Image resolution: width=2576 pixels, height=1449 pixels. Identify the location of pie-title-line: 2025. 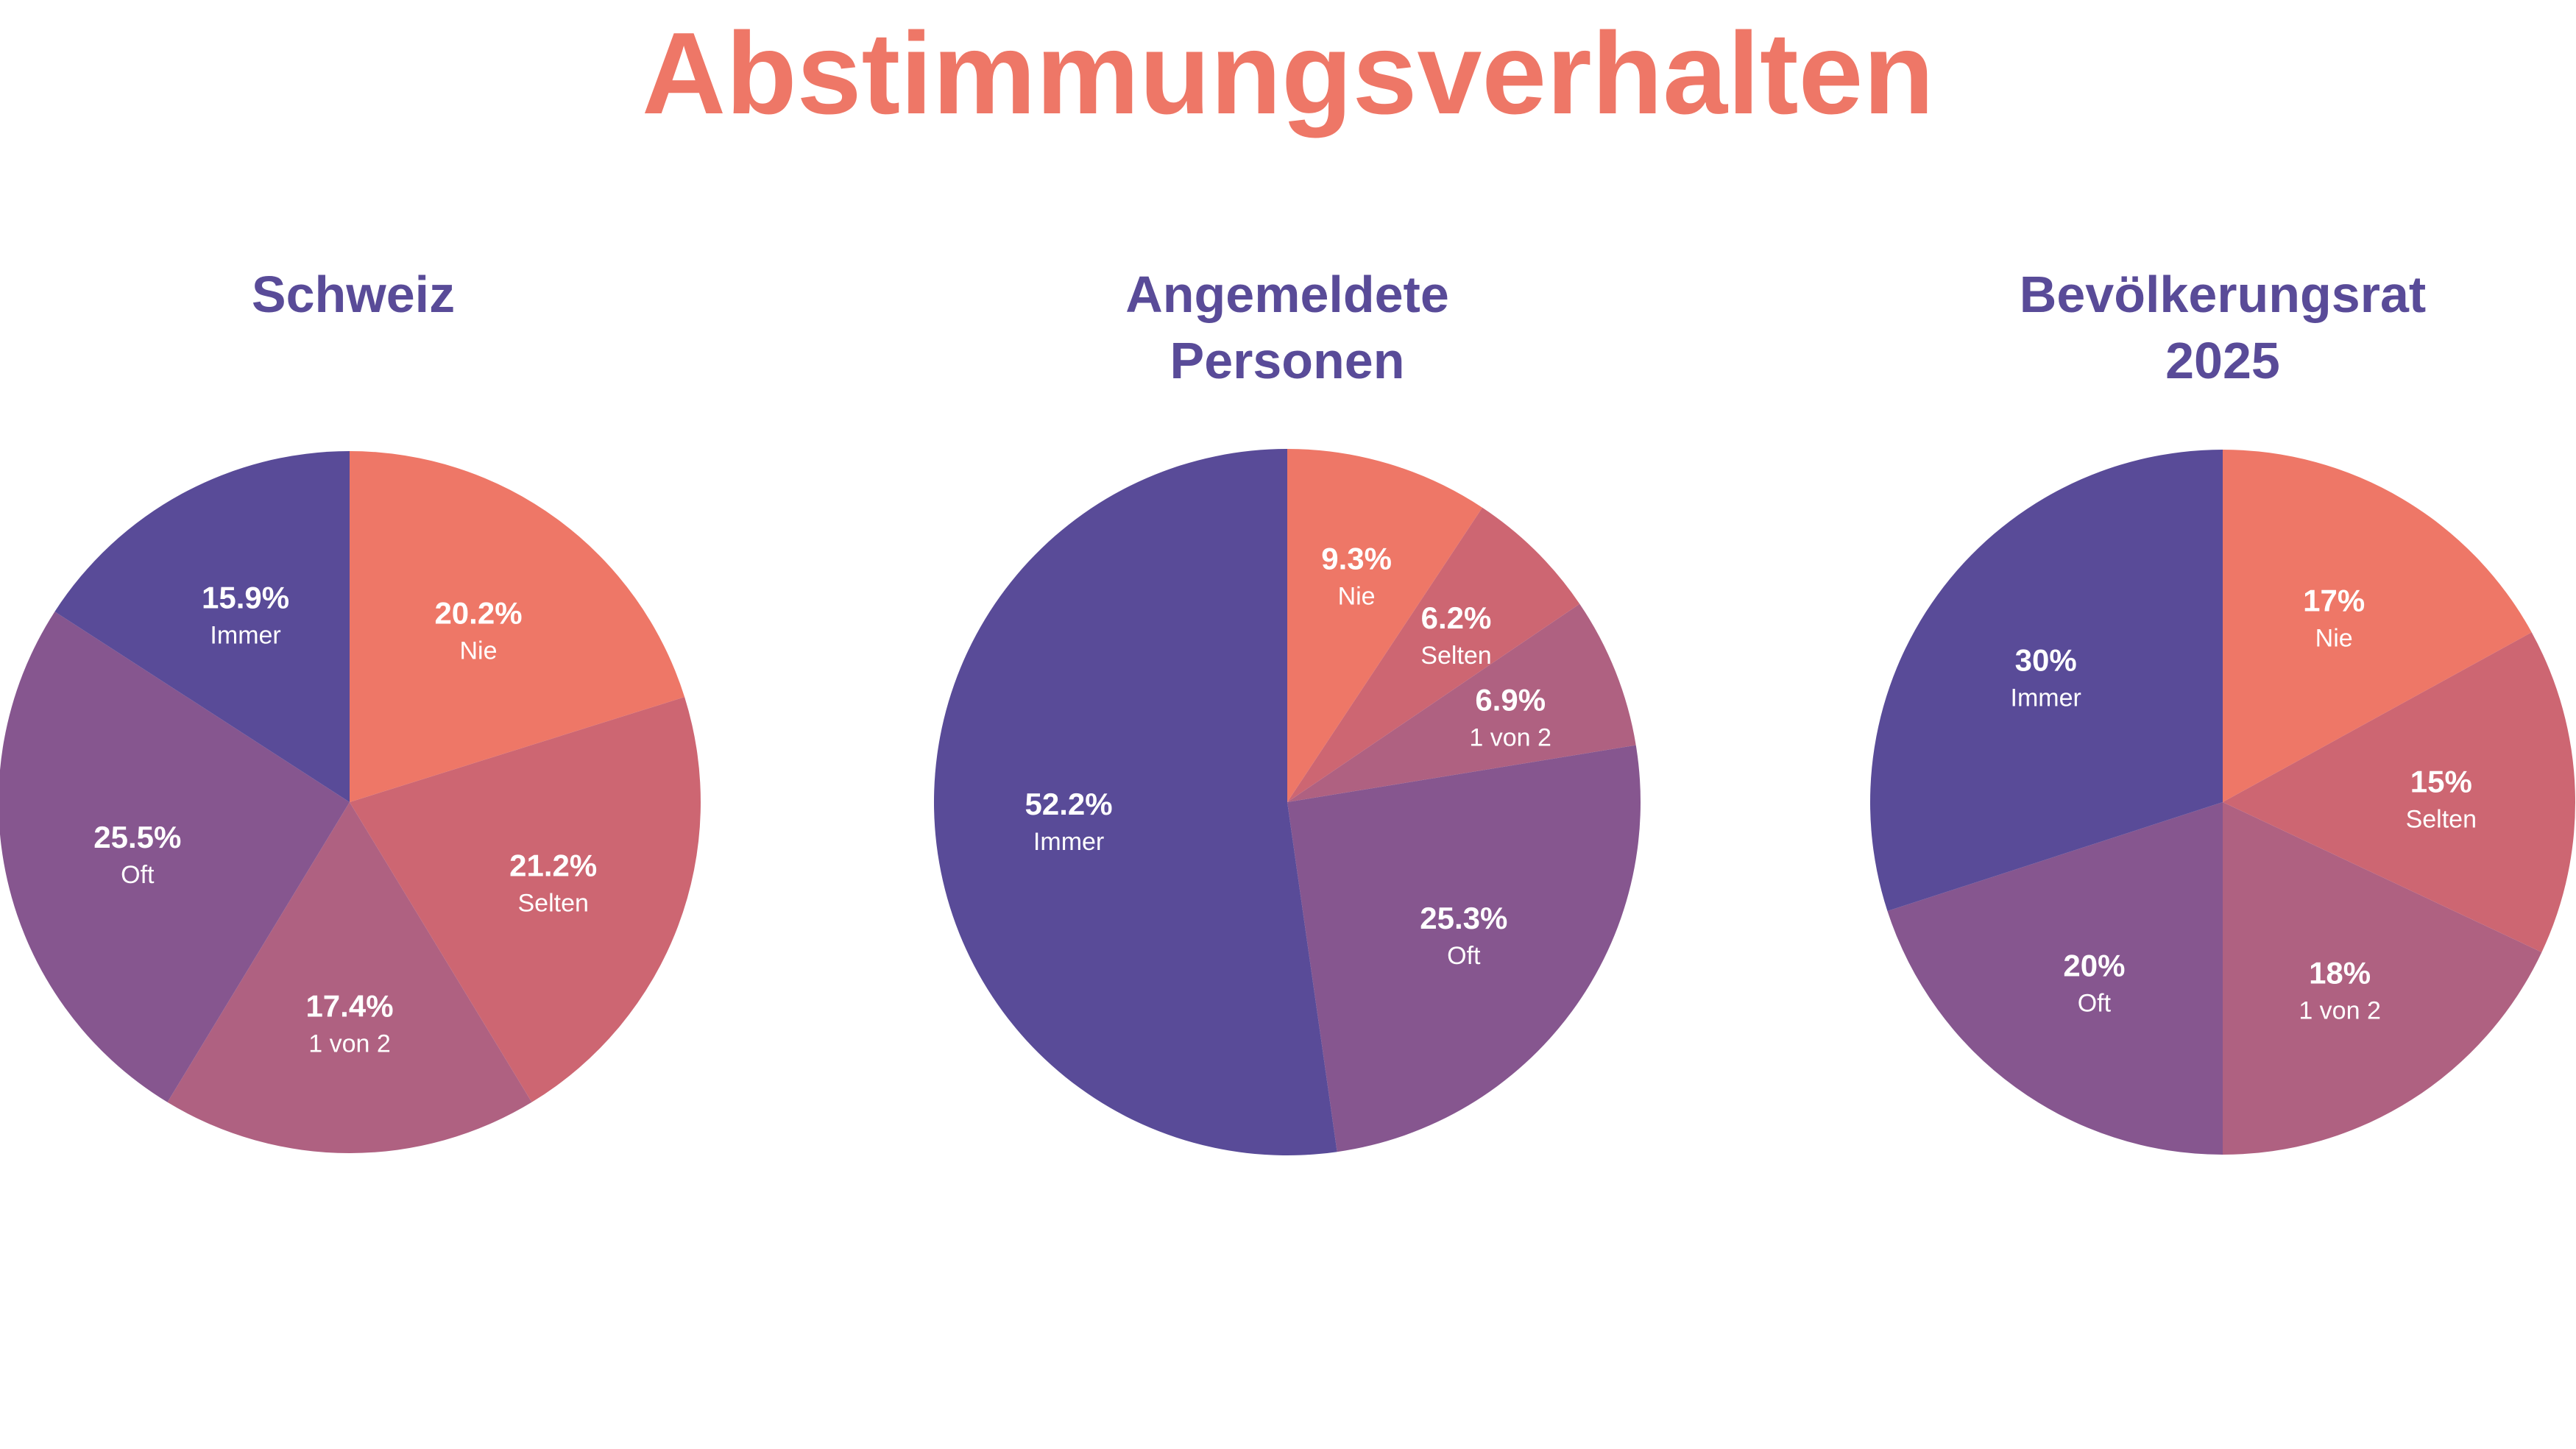
(2222, 360).